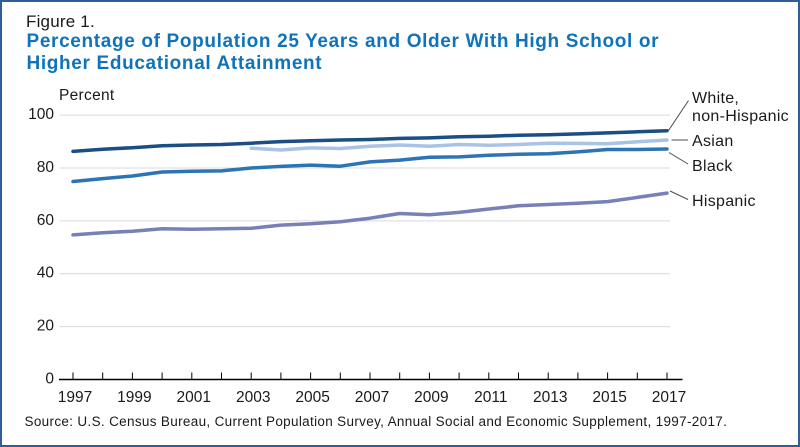 This screenshot has height=447, width=800. I want to click on svg-text: 80, so click(46, 167).